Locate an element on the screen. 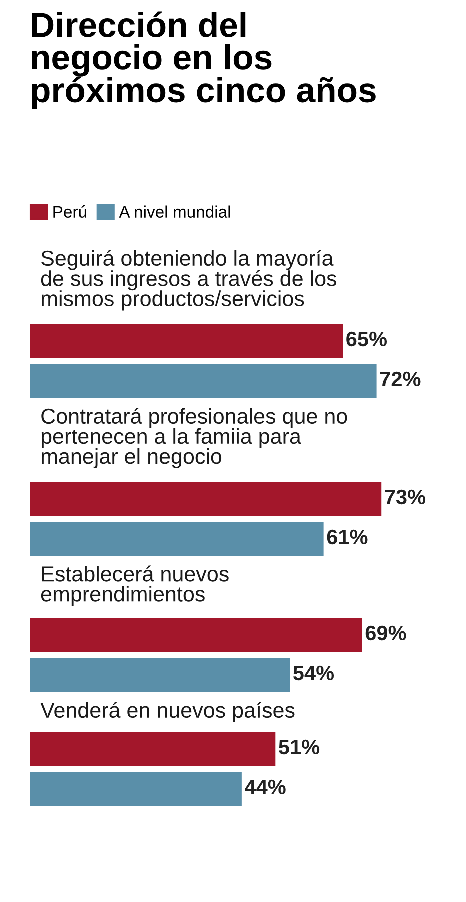 The height and width of the screenshot is (902, 466). data-label: 73% is located at coordinates (405, 497).